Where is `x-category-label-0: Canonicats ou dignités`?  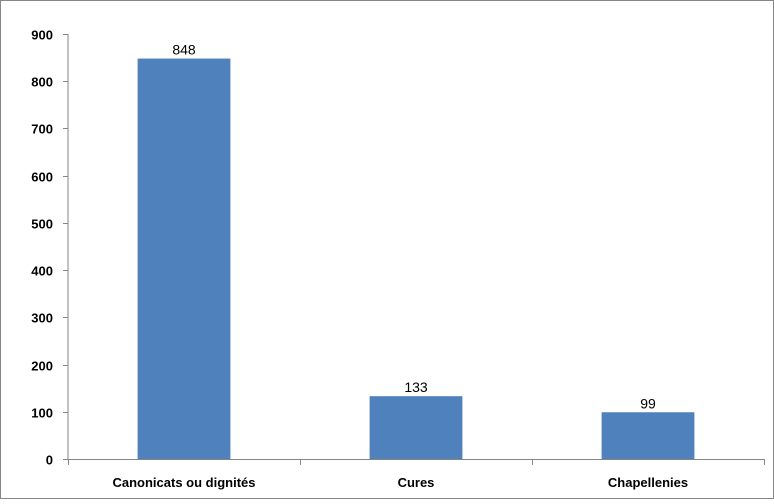 x-category-label-0: Canonicats ou dignités is located at coordinates (183, 482).